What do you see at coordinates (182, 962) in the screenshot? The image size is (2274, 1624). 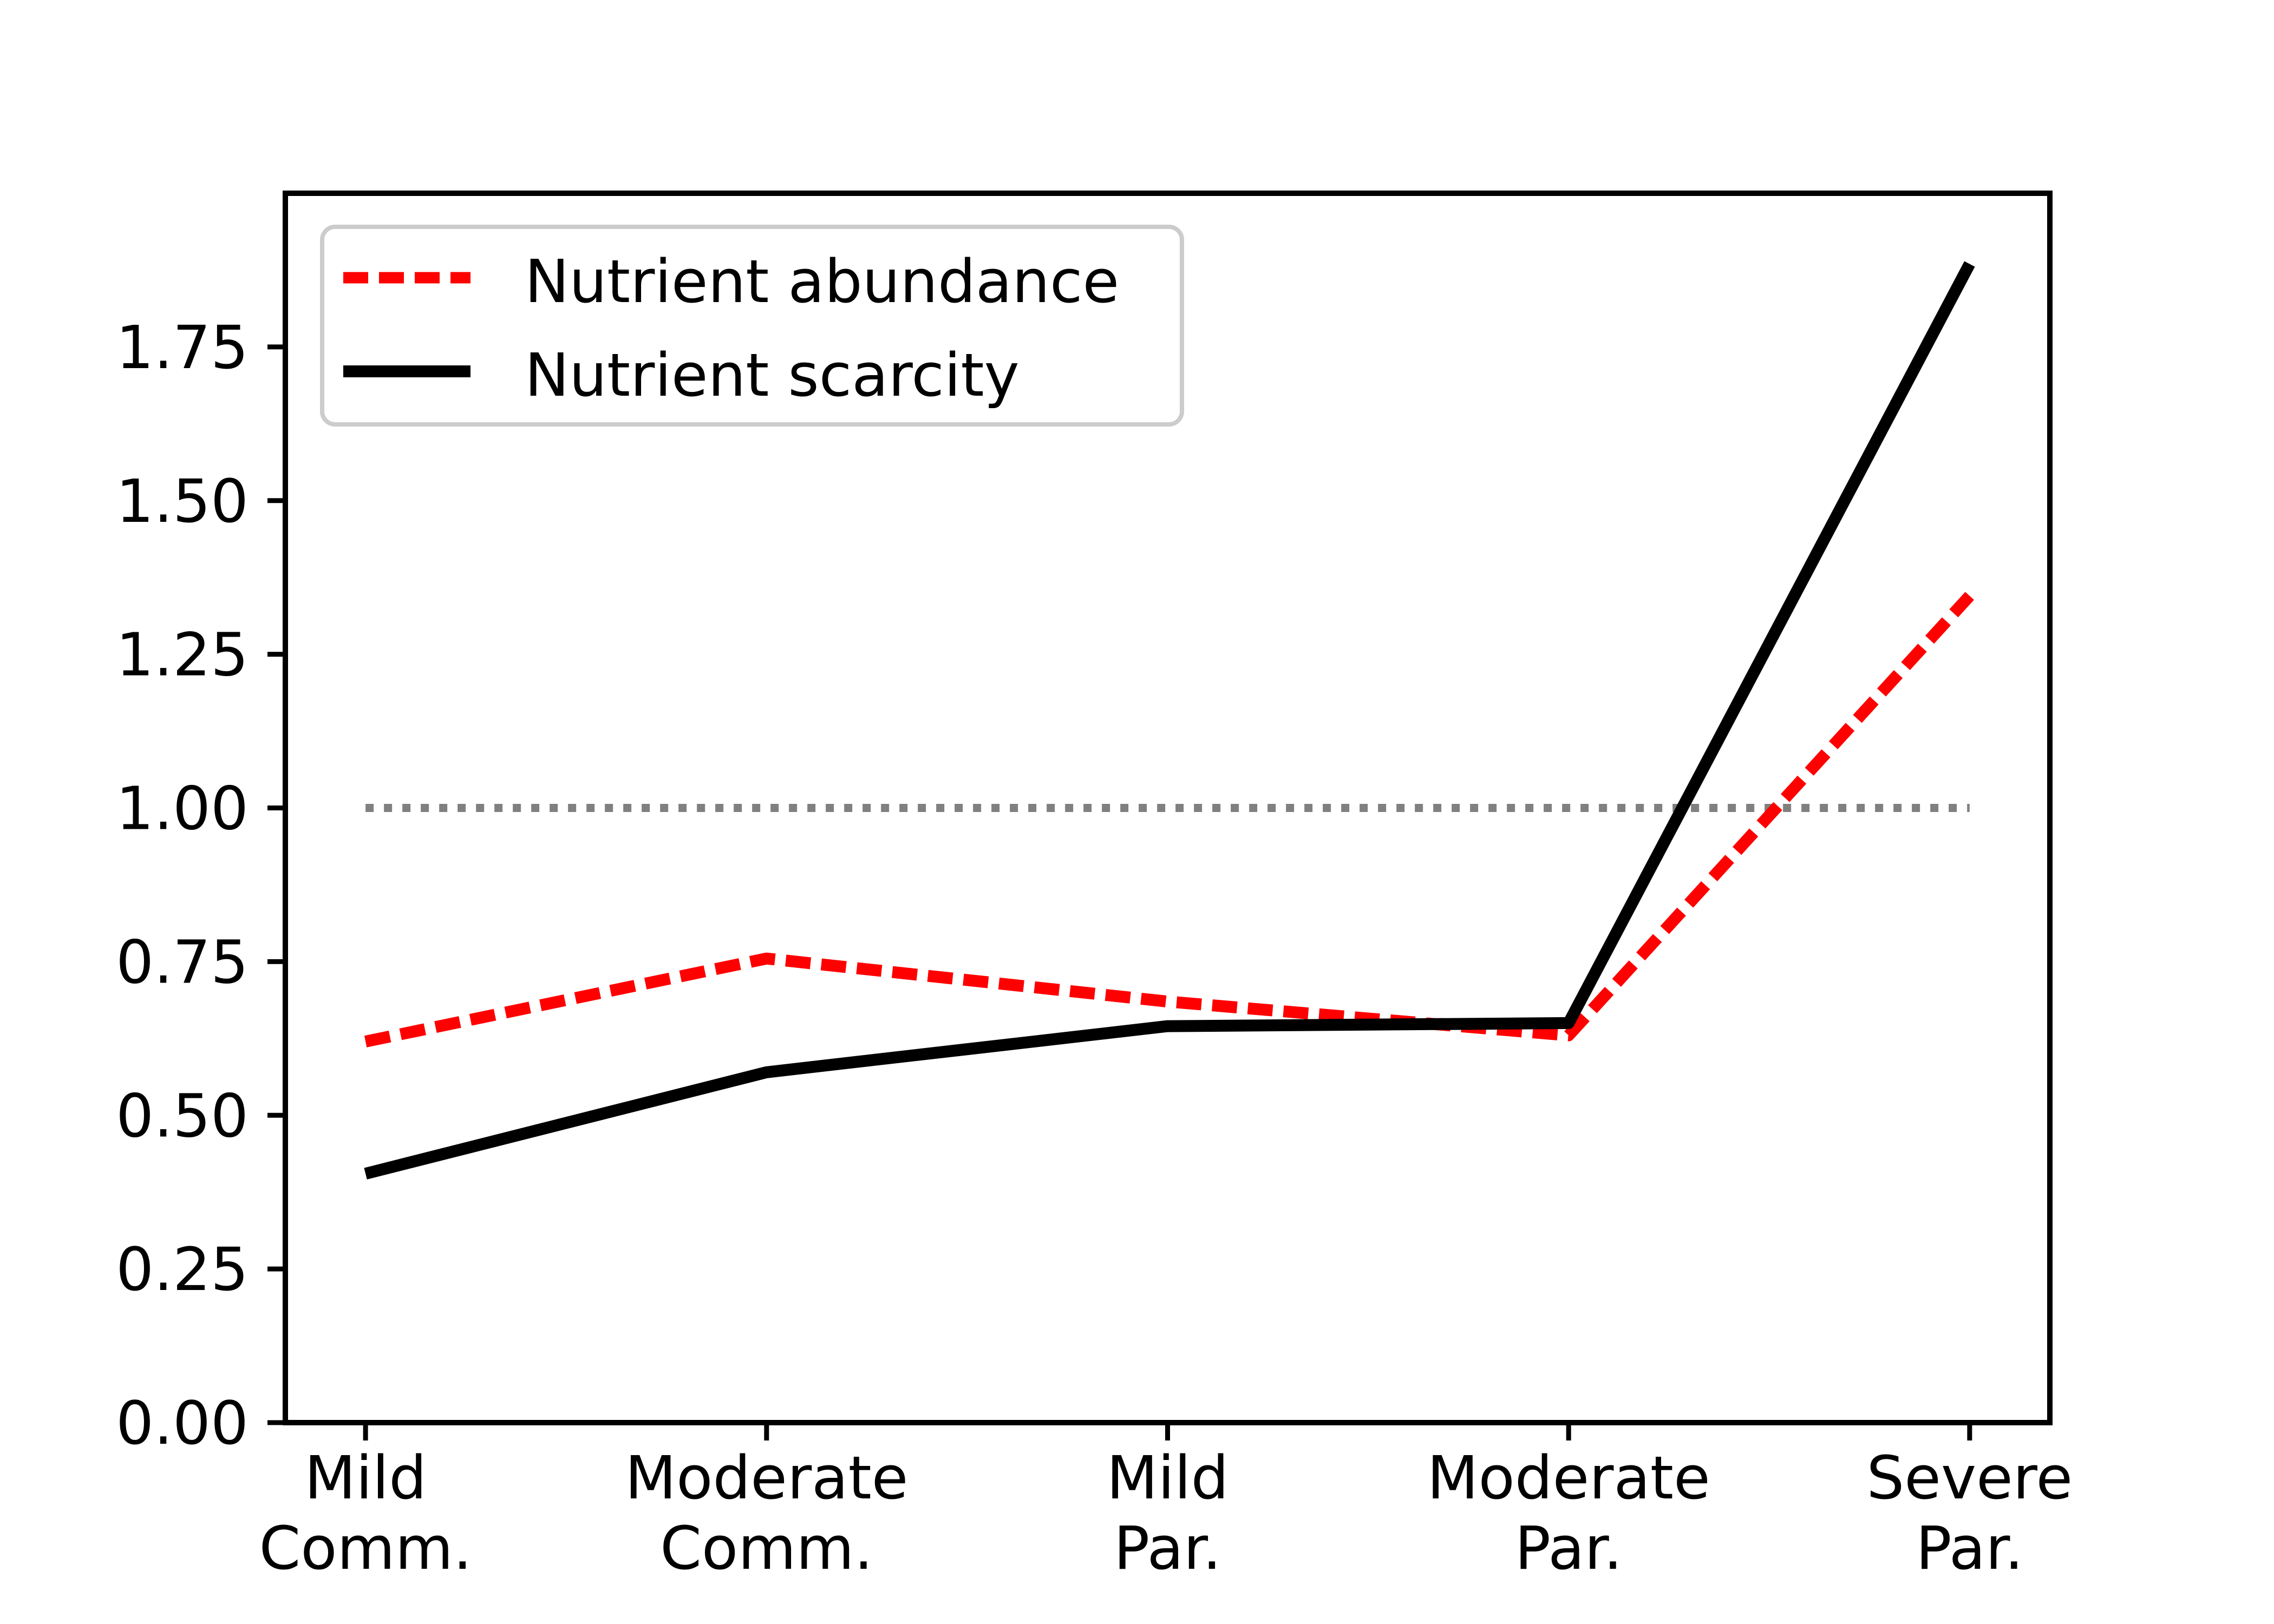 I see `y-tick-label: 0.75` at bounding box center [182, 962].